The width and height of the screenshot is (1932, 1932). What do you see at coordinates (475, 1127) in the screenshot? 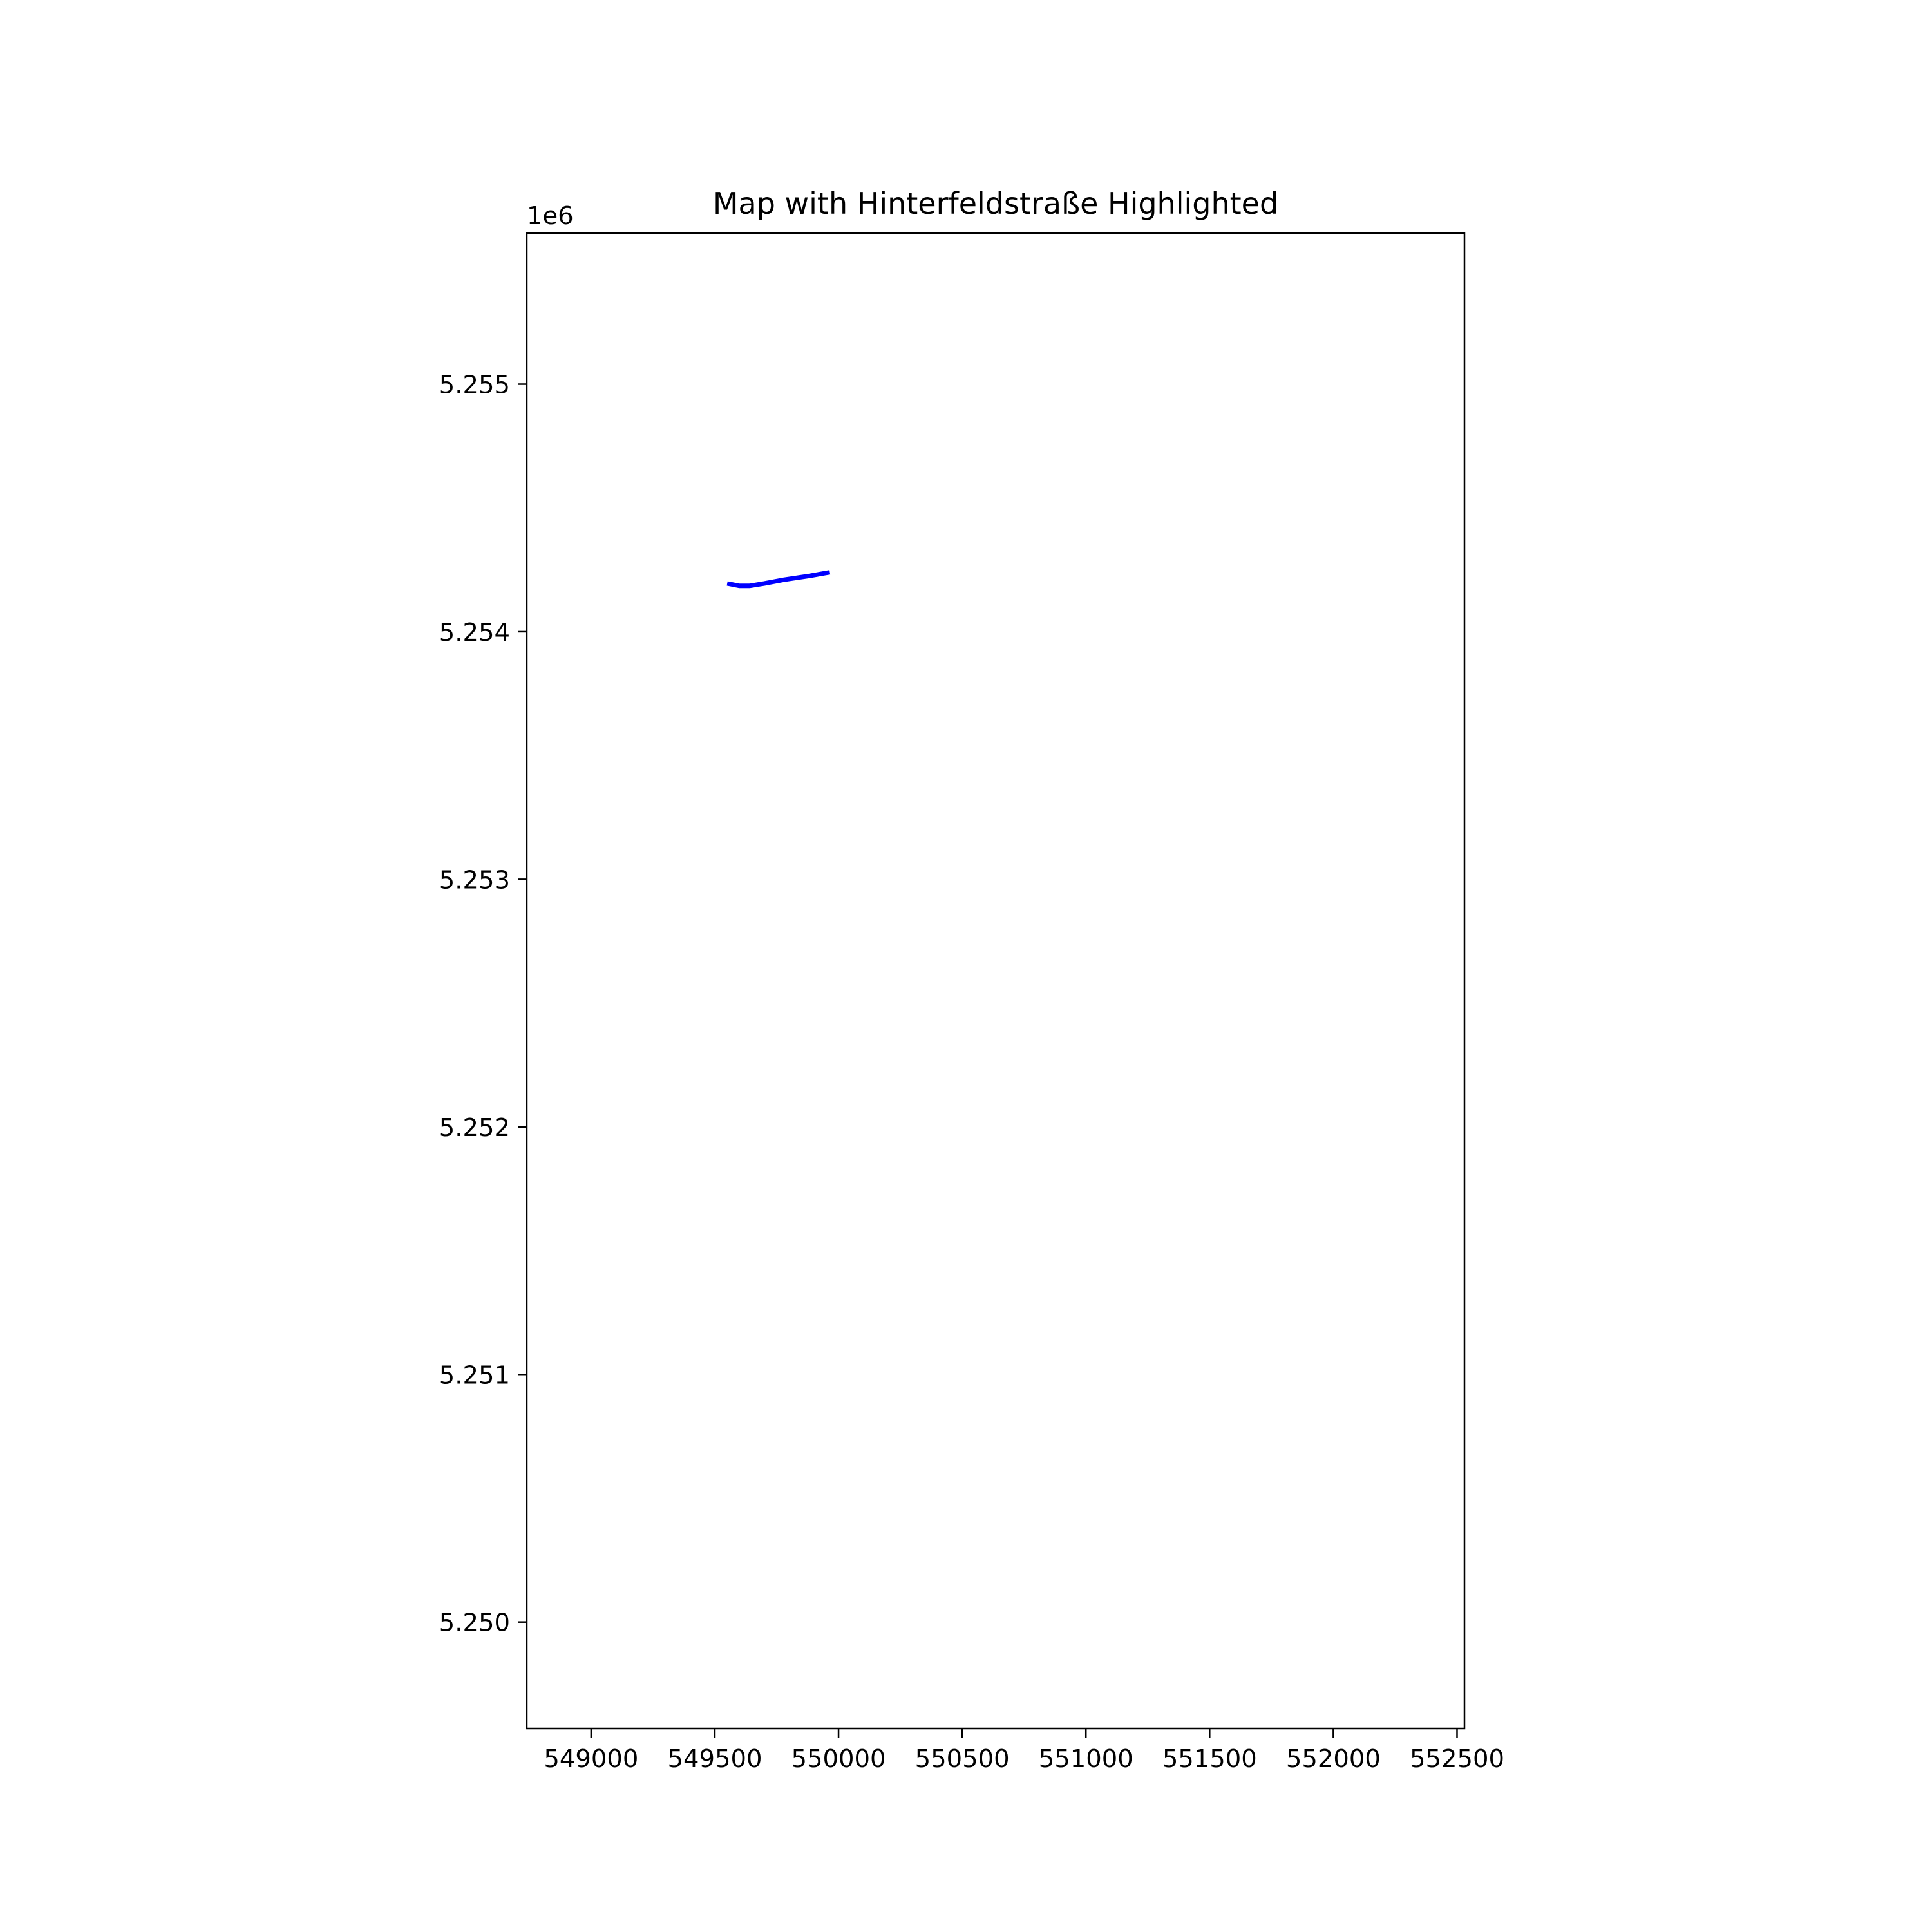
I see `y-tick-label: 5.252` at bounding box center [475, 1127].